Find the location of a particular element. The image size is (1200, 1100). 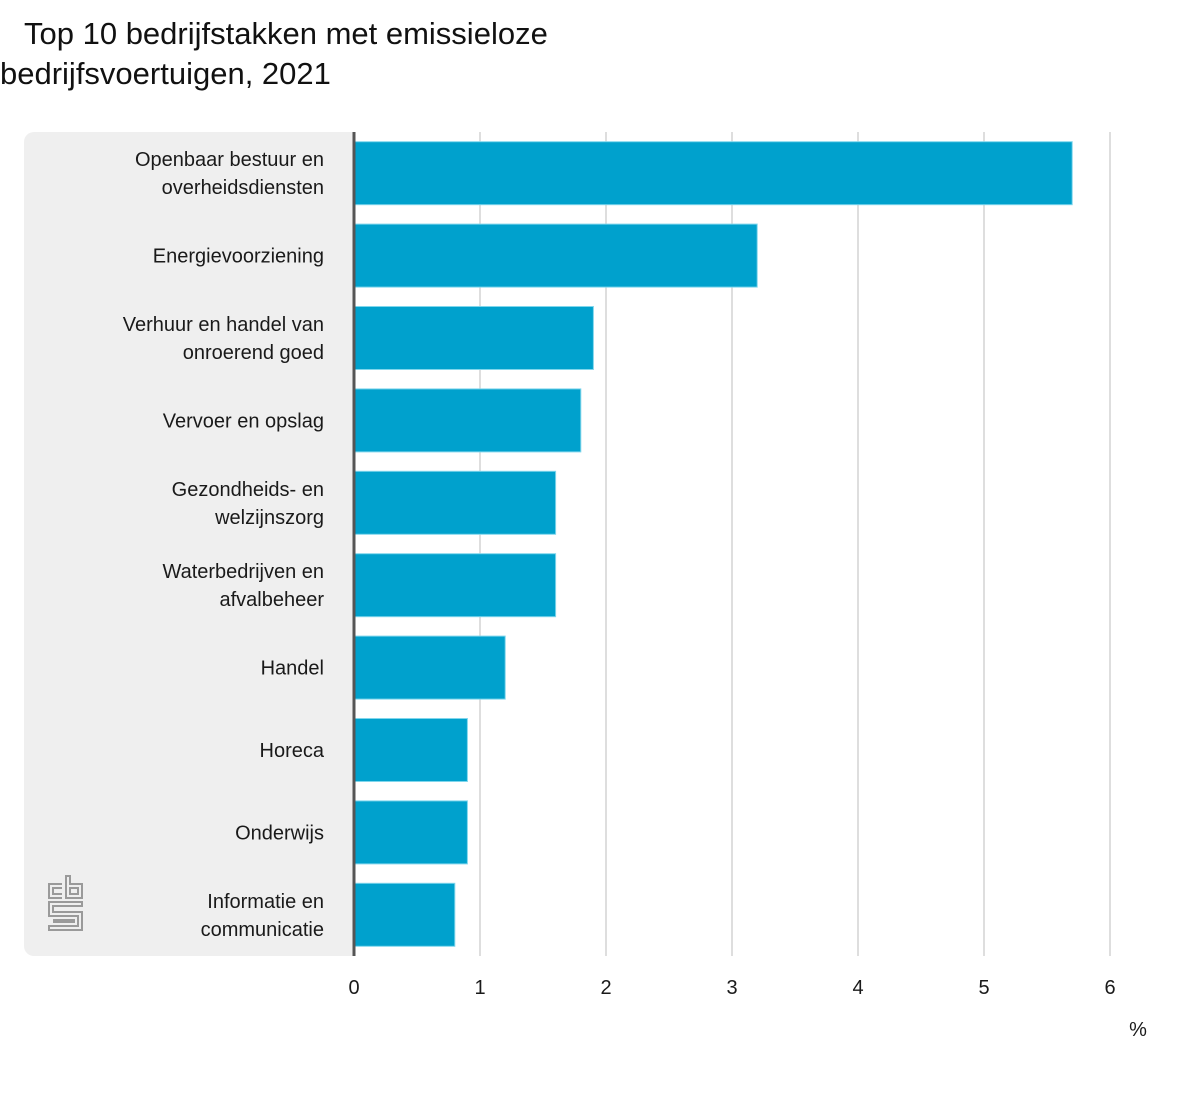

x-axis-label: % is located at coordinates (1138, 1030).